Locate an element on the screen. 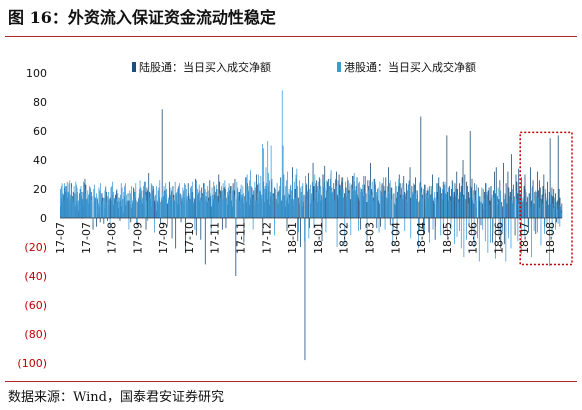 The width and height of the screenshot is (582, 410). x-tick-label: 18-01 is located at coordinates (318, 238).